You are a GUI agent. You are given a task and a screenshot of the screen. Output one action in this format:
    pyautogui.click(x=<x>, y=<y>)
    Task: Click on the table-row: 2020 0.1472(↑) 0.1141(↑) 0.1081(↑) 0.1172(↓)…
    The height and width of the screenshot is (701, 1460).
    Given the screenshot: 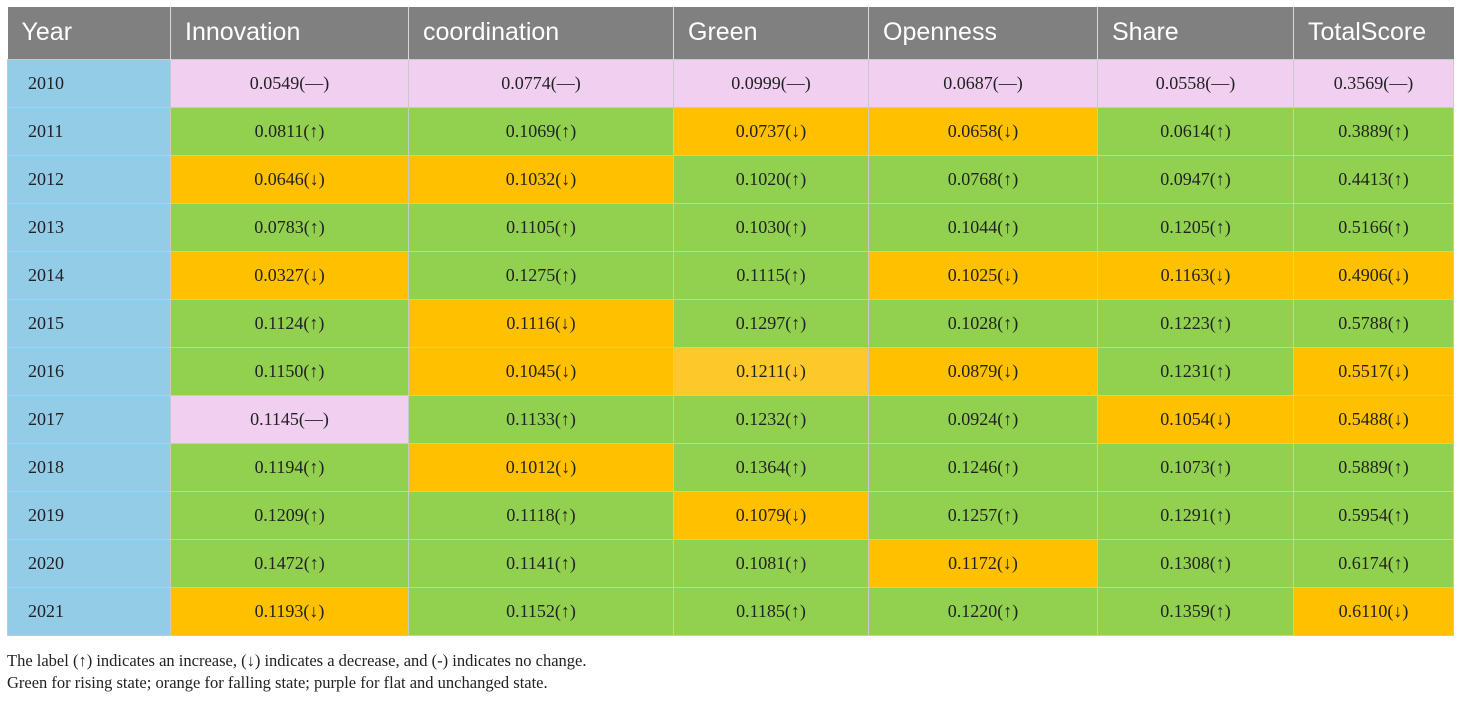 What is the action you would take?
    pyautogui.click(x=730, y=563)
    